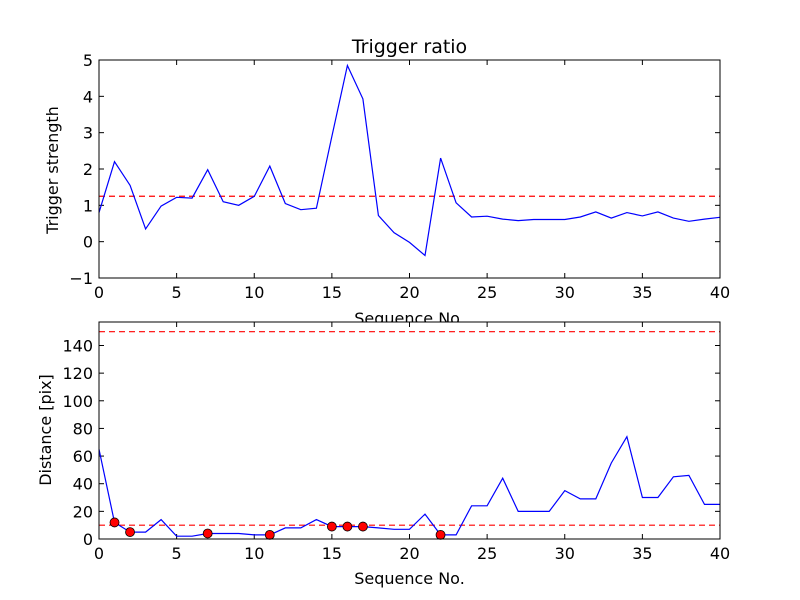  Describe the element at coordinates (409, 486) in the screenshot. I see `distance-line` at that location.